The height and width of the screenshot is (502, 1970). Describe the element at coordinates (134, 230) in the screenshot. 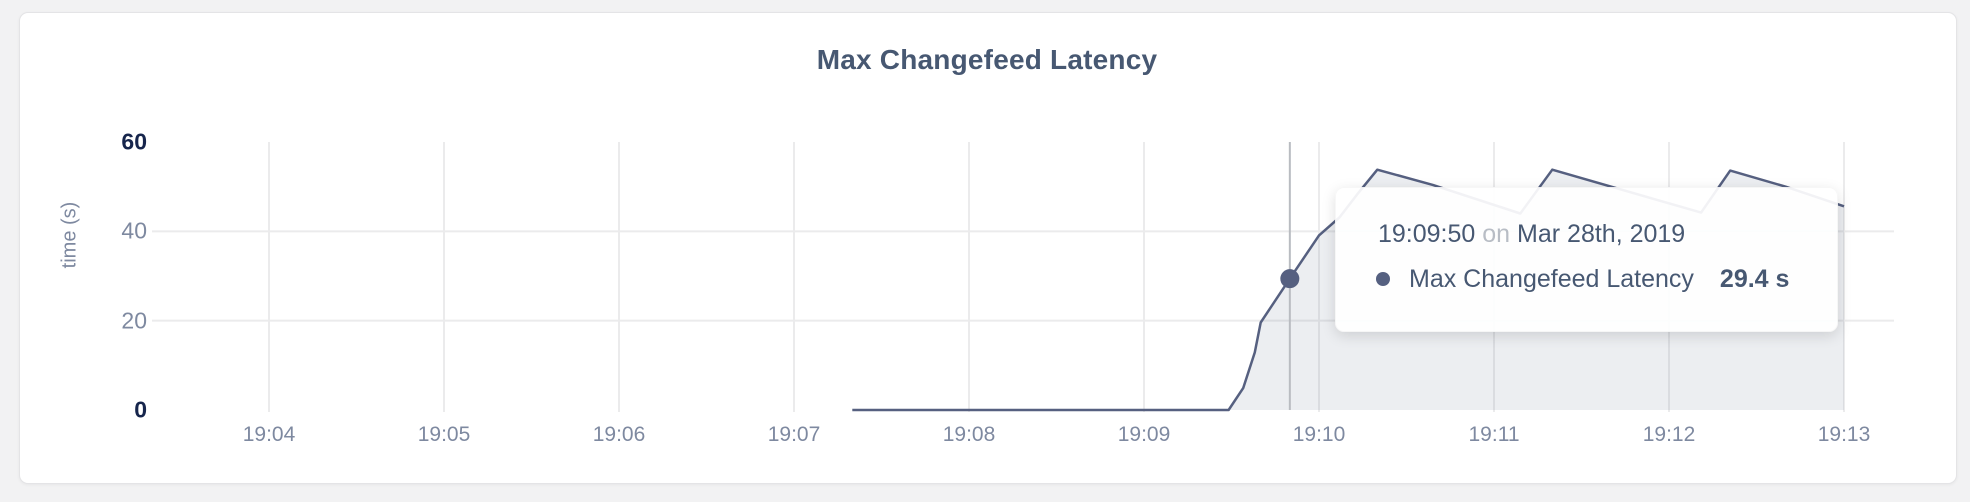

I see `y-tick-label: 40` at that location.